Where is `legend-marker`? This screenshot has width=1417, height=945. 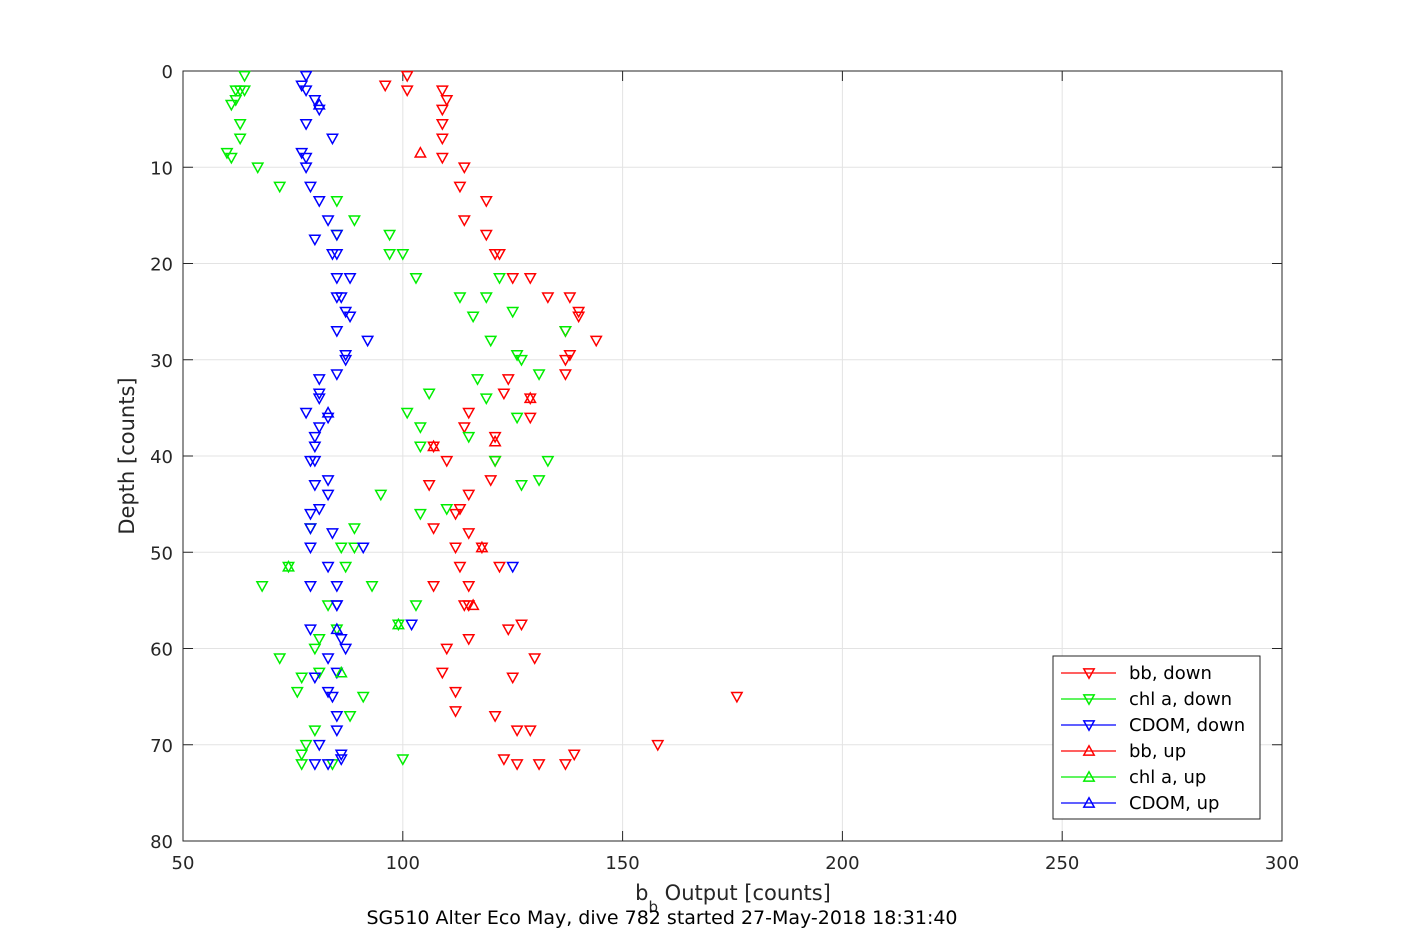
legend-marker is located at coordinates (1089, 802).